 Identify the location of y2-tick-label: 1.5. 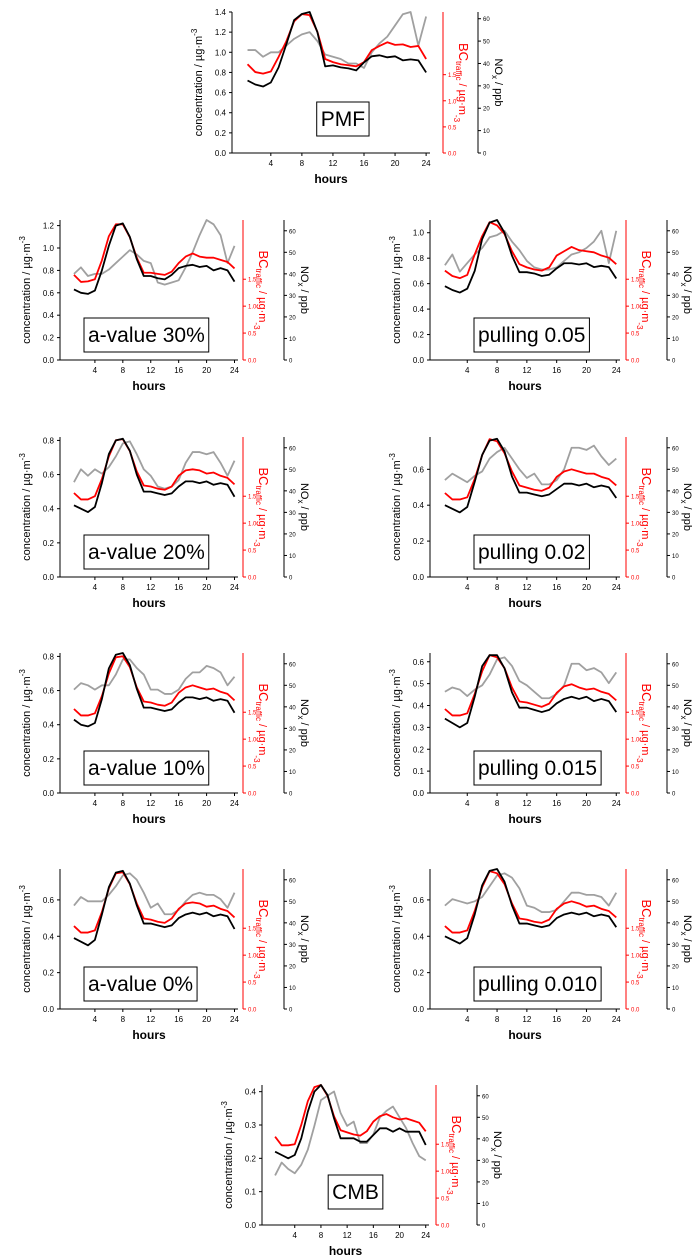
(452, 76).